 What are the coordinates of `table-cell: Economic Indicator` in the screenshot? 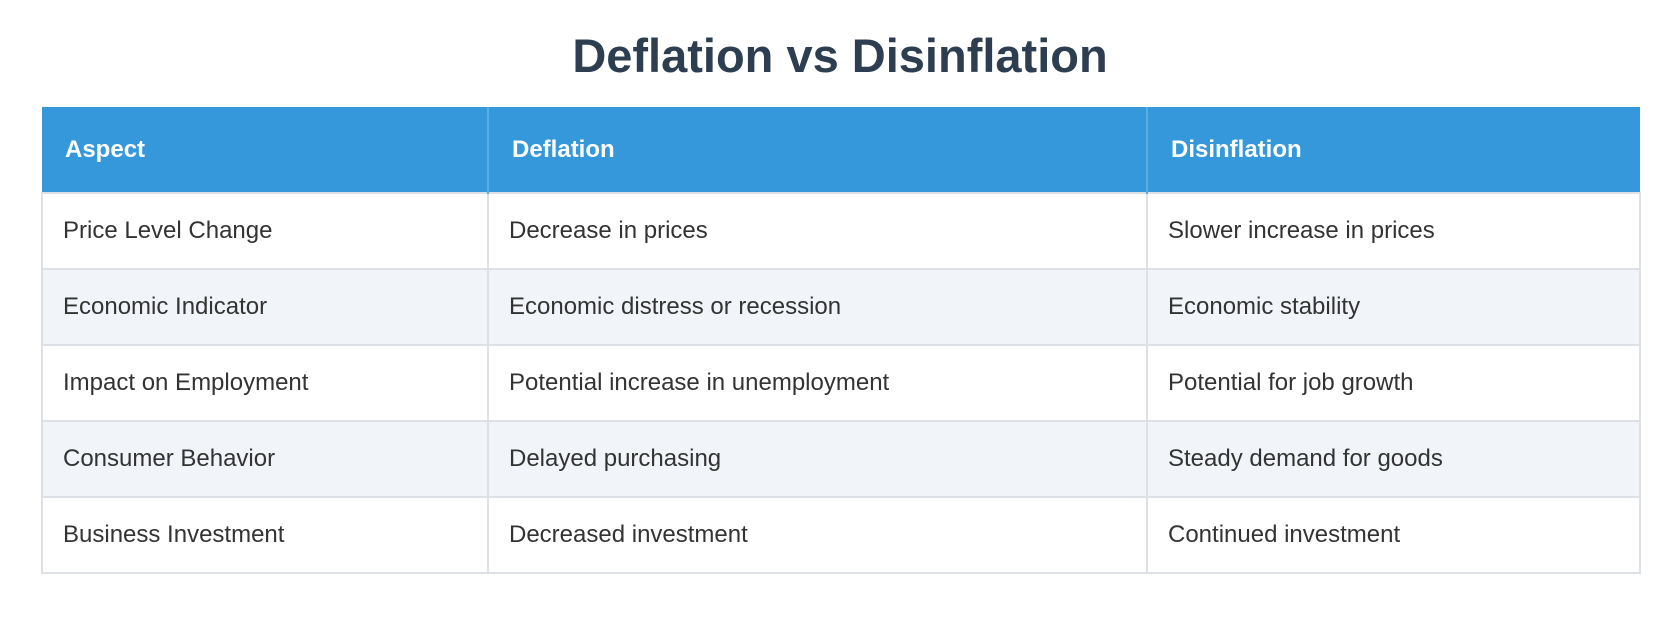 It's located at (265, 307).